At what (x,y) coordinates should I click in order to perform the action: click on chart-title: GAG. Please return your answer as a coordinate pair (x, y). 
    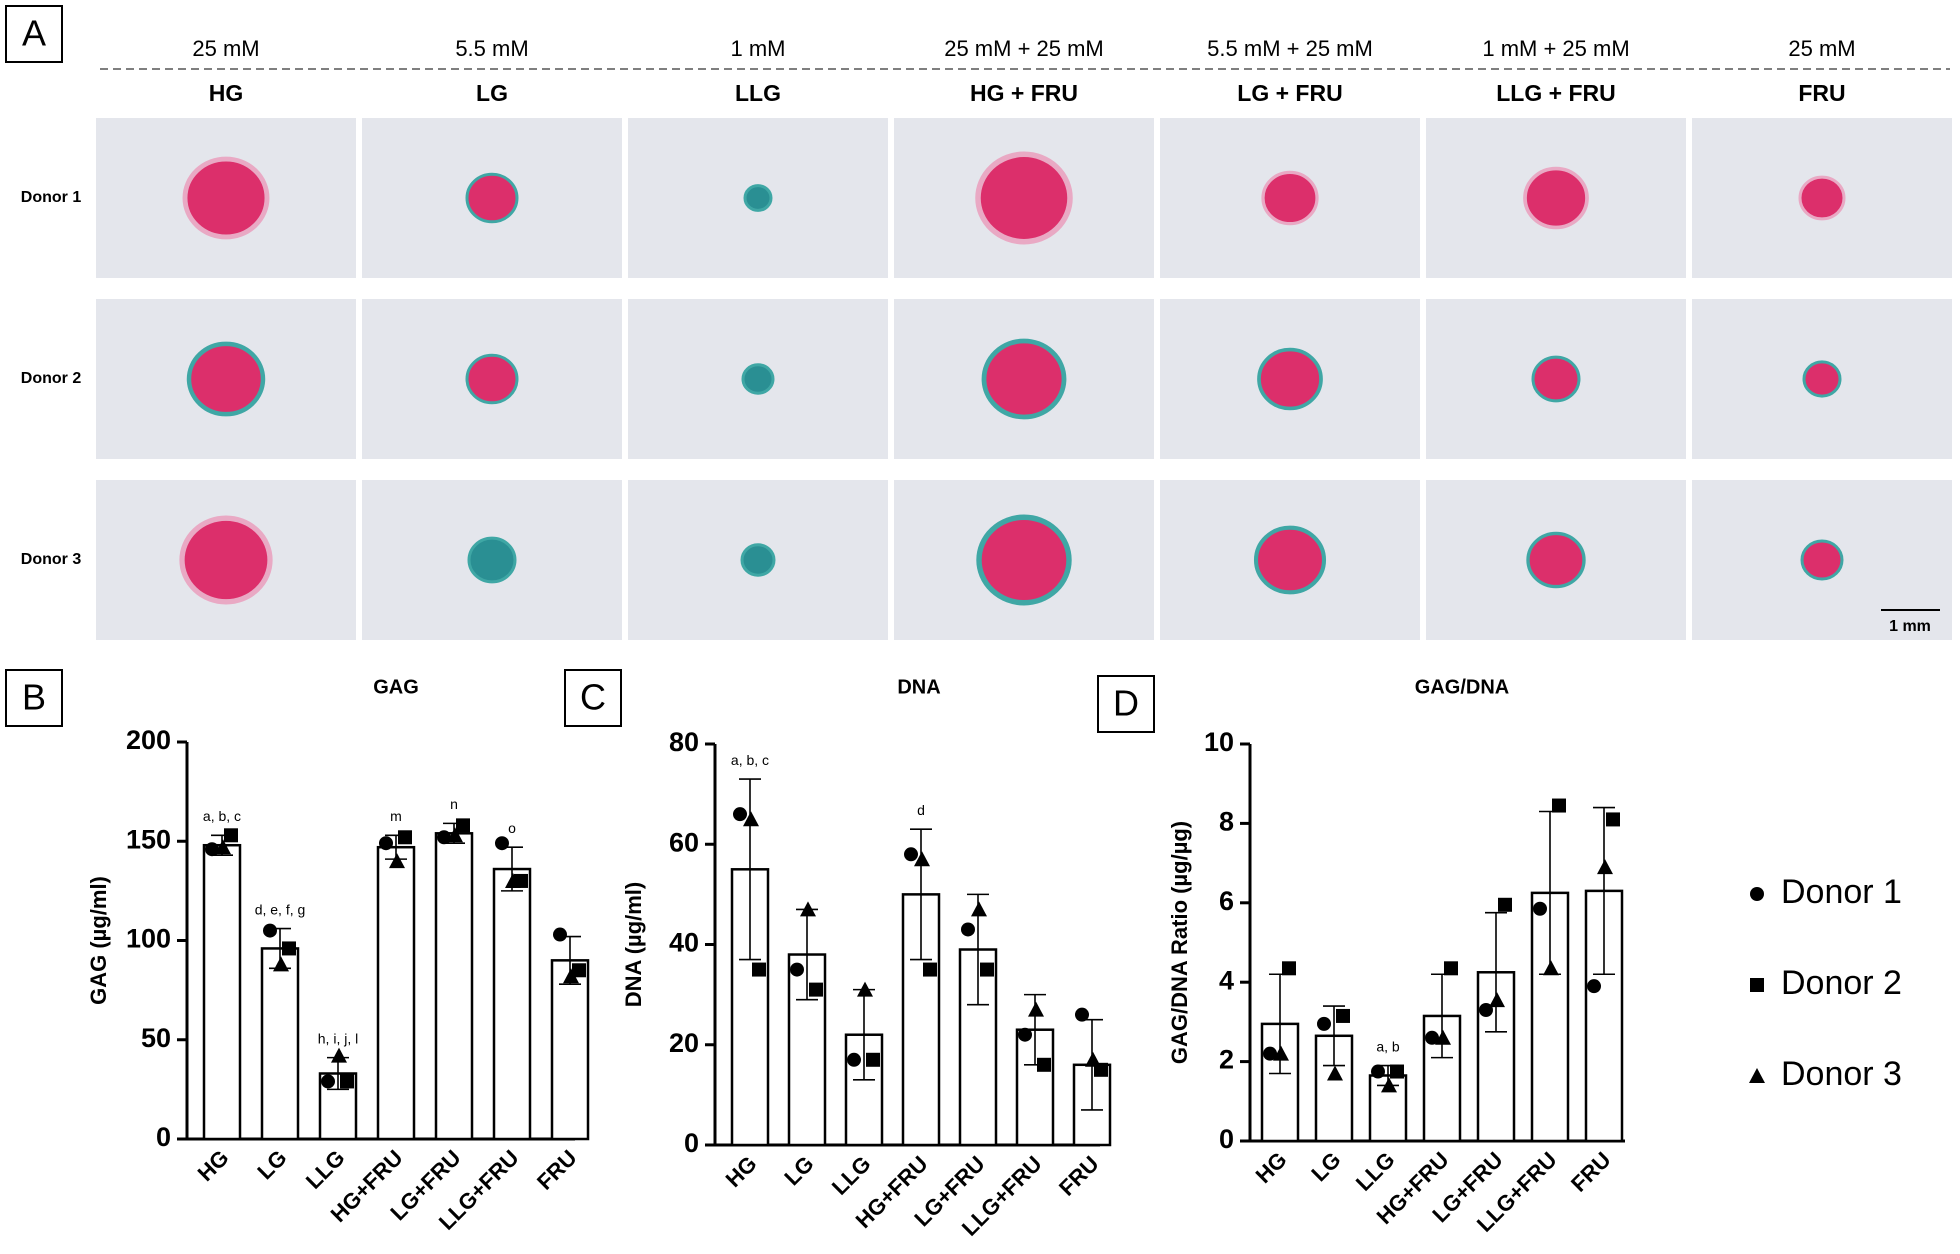
    Looking at the image, I should click on (396, 687).